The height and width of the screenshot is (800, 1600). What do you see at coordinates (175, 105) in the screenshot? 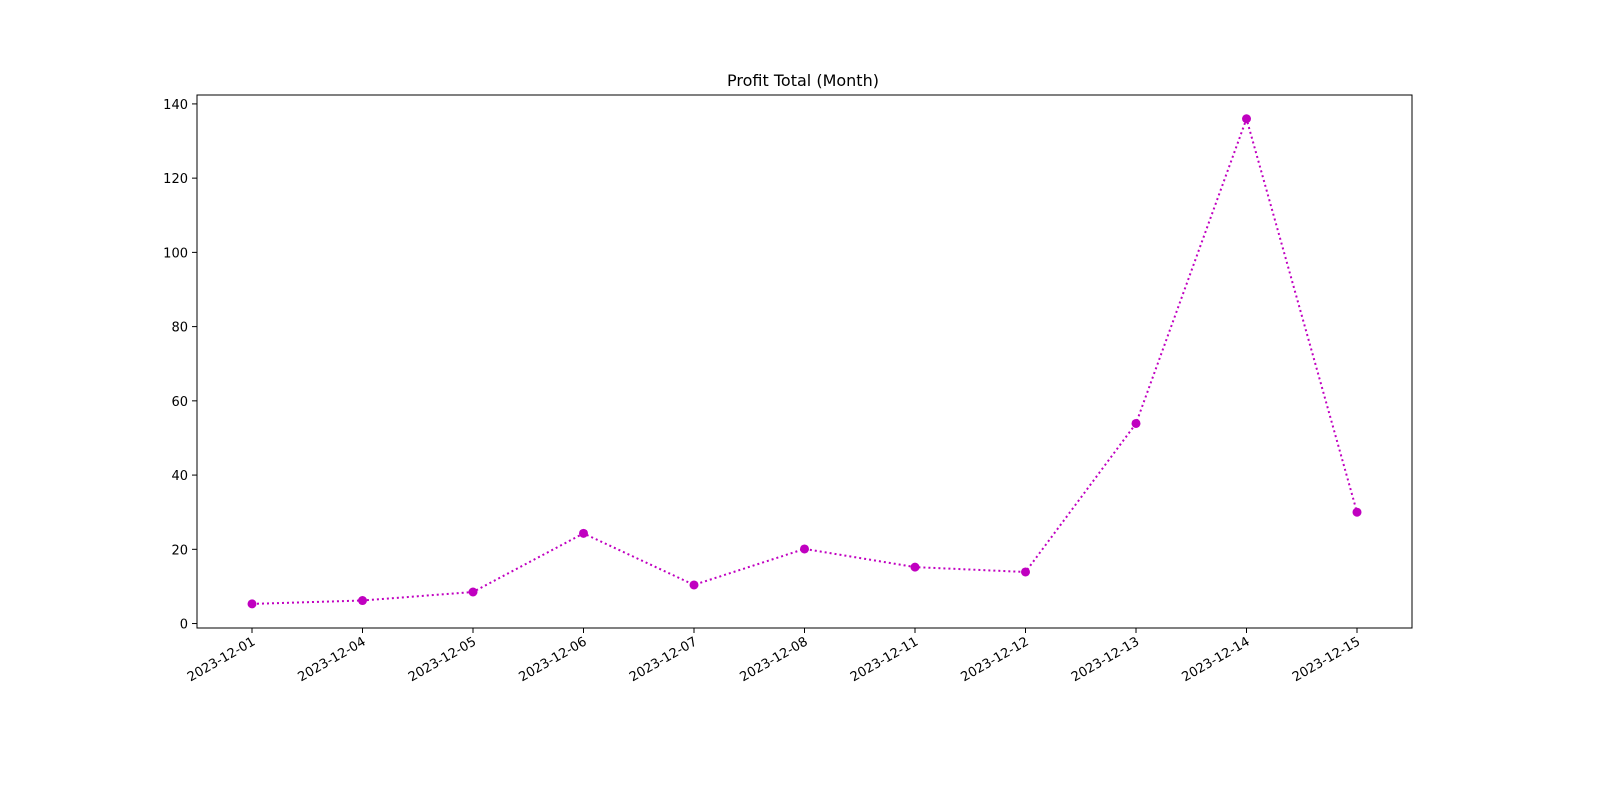
I see `y-tick-label: 140` at bounding box center [175, 105].